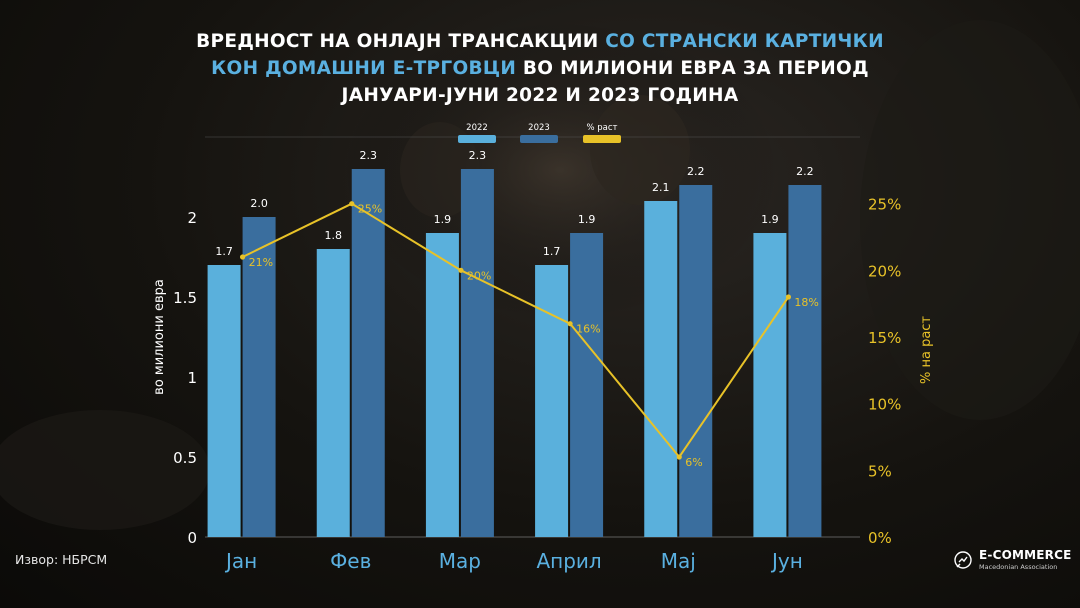 This screenshot has height=608, width=1080. I want to click on x-tick-label: Фев, so click(350, 561).